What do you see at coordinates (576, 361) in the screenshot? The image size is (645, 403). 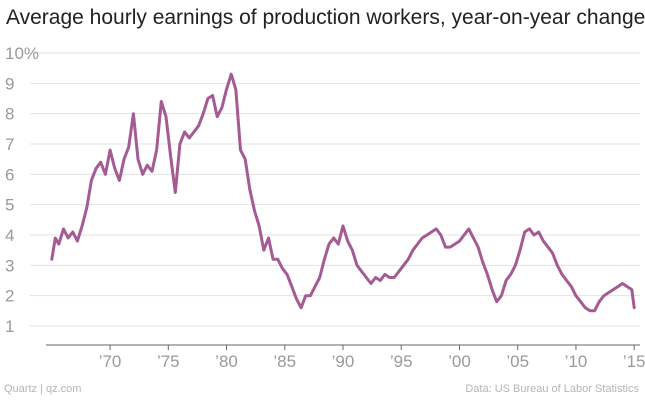 I see `x-tick-label: ’10` at bounding box center [576, 361].